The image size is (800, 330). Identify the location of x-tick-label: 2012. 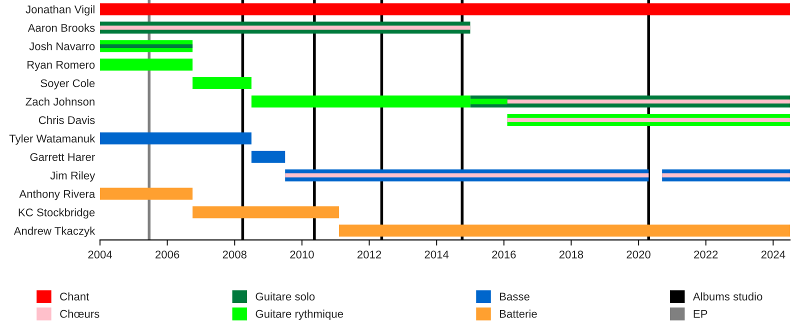
(369, 254).